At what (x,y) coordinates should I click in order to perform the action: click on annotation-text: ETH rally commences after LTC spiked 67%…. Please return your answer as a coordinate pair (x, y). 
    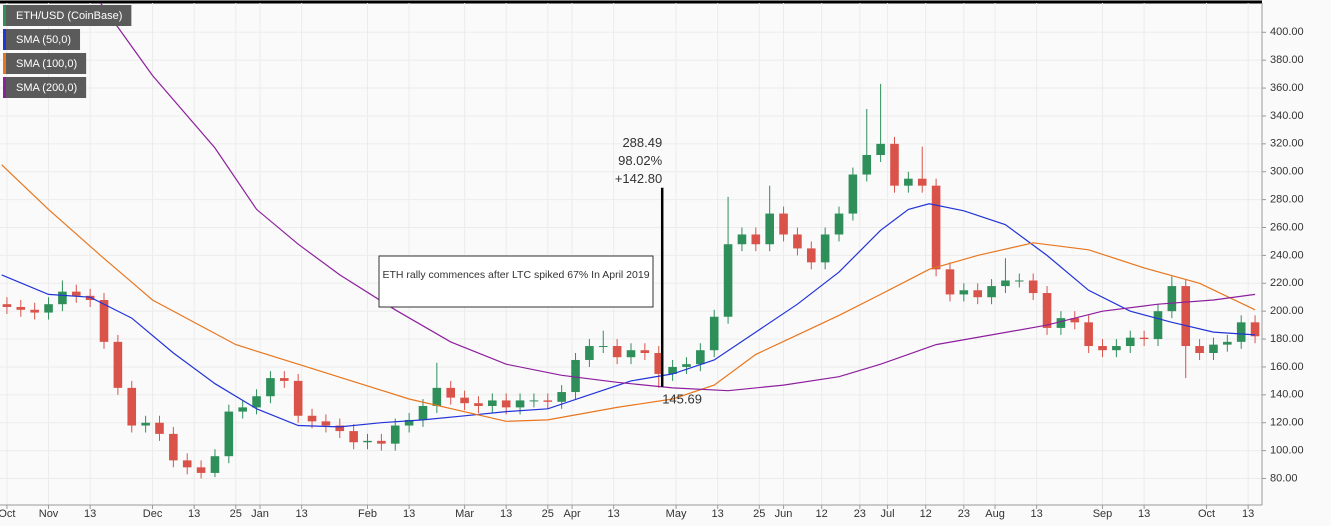
    Looking at the image, I should click on (515, 275).